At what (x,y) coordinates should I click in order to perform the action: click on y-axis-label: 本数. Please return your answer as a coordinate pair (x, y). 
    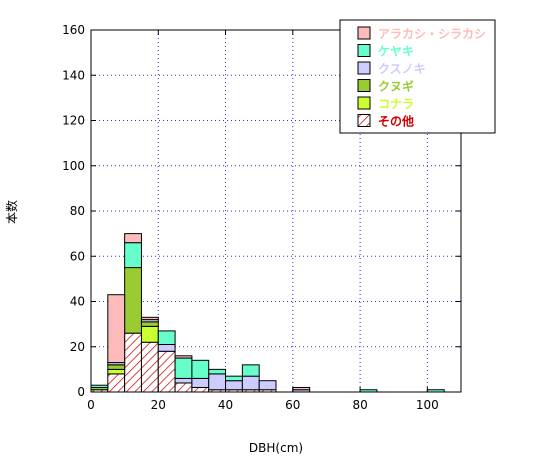
    Looking at the image, I should click on (11, 212).